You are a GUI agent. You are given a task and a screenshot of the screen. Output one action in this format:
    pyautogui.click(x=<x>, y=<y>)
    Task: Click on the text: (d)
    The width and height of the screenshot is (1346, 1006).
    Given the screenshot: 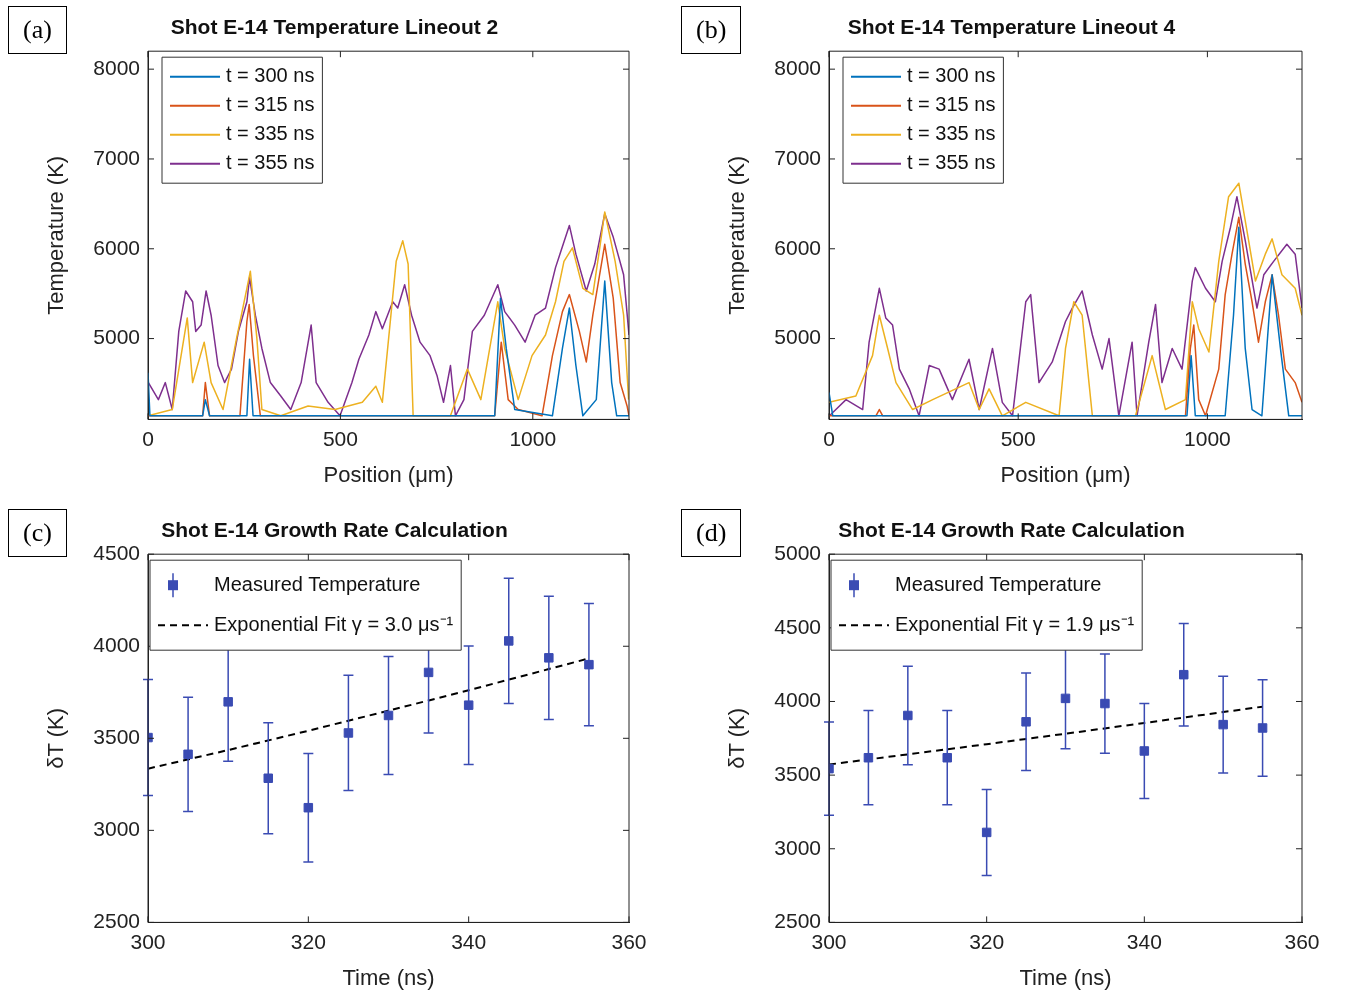 What is the action you would take?
    pyautogui.click(x=711, y=533)
    